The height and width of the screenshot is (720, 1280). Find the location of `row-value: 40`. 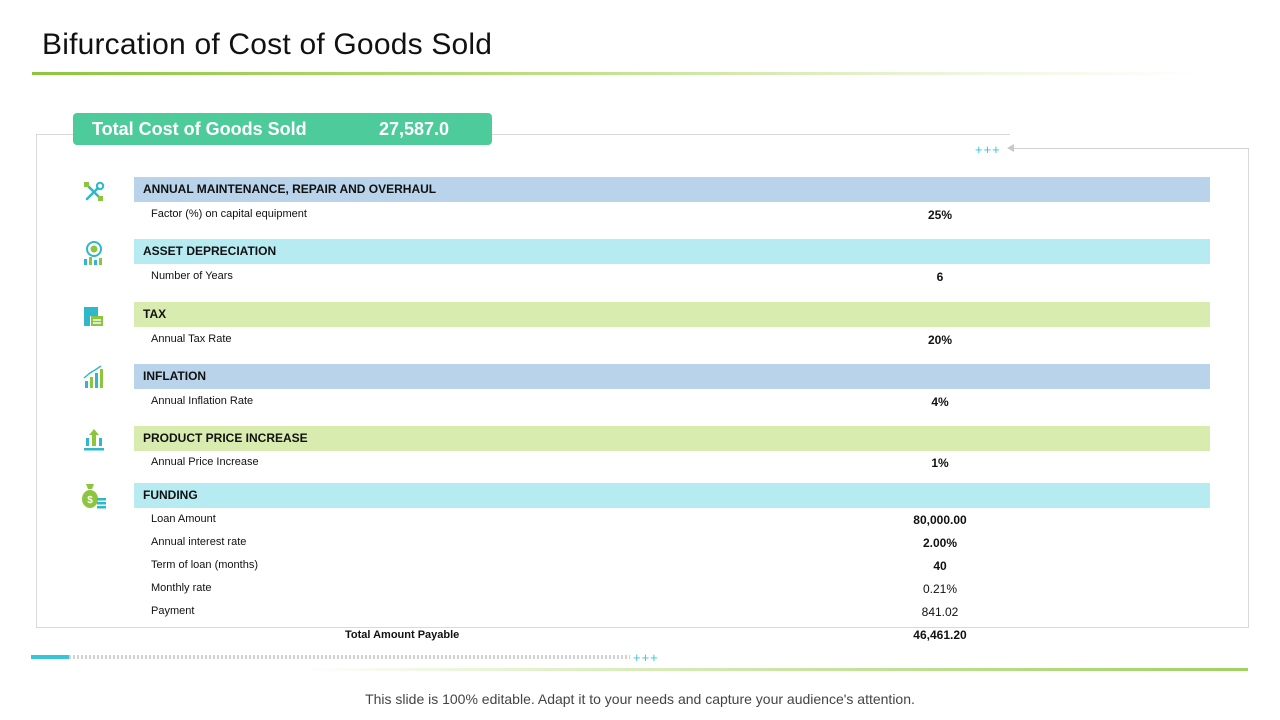

row-value: 40 is located at coordinates (940, 566).